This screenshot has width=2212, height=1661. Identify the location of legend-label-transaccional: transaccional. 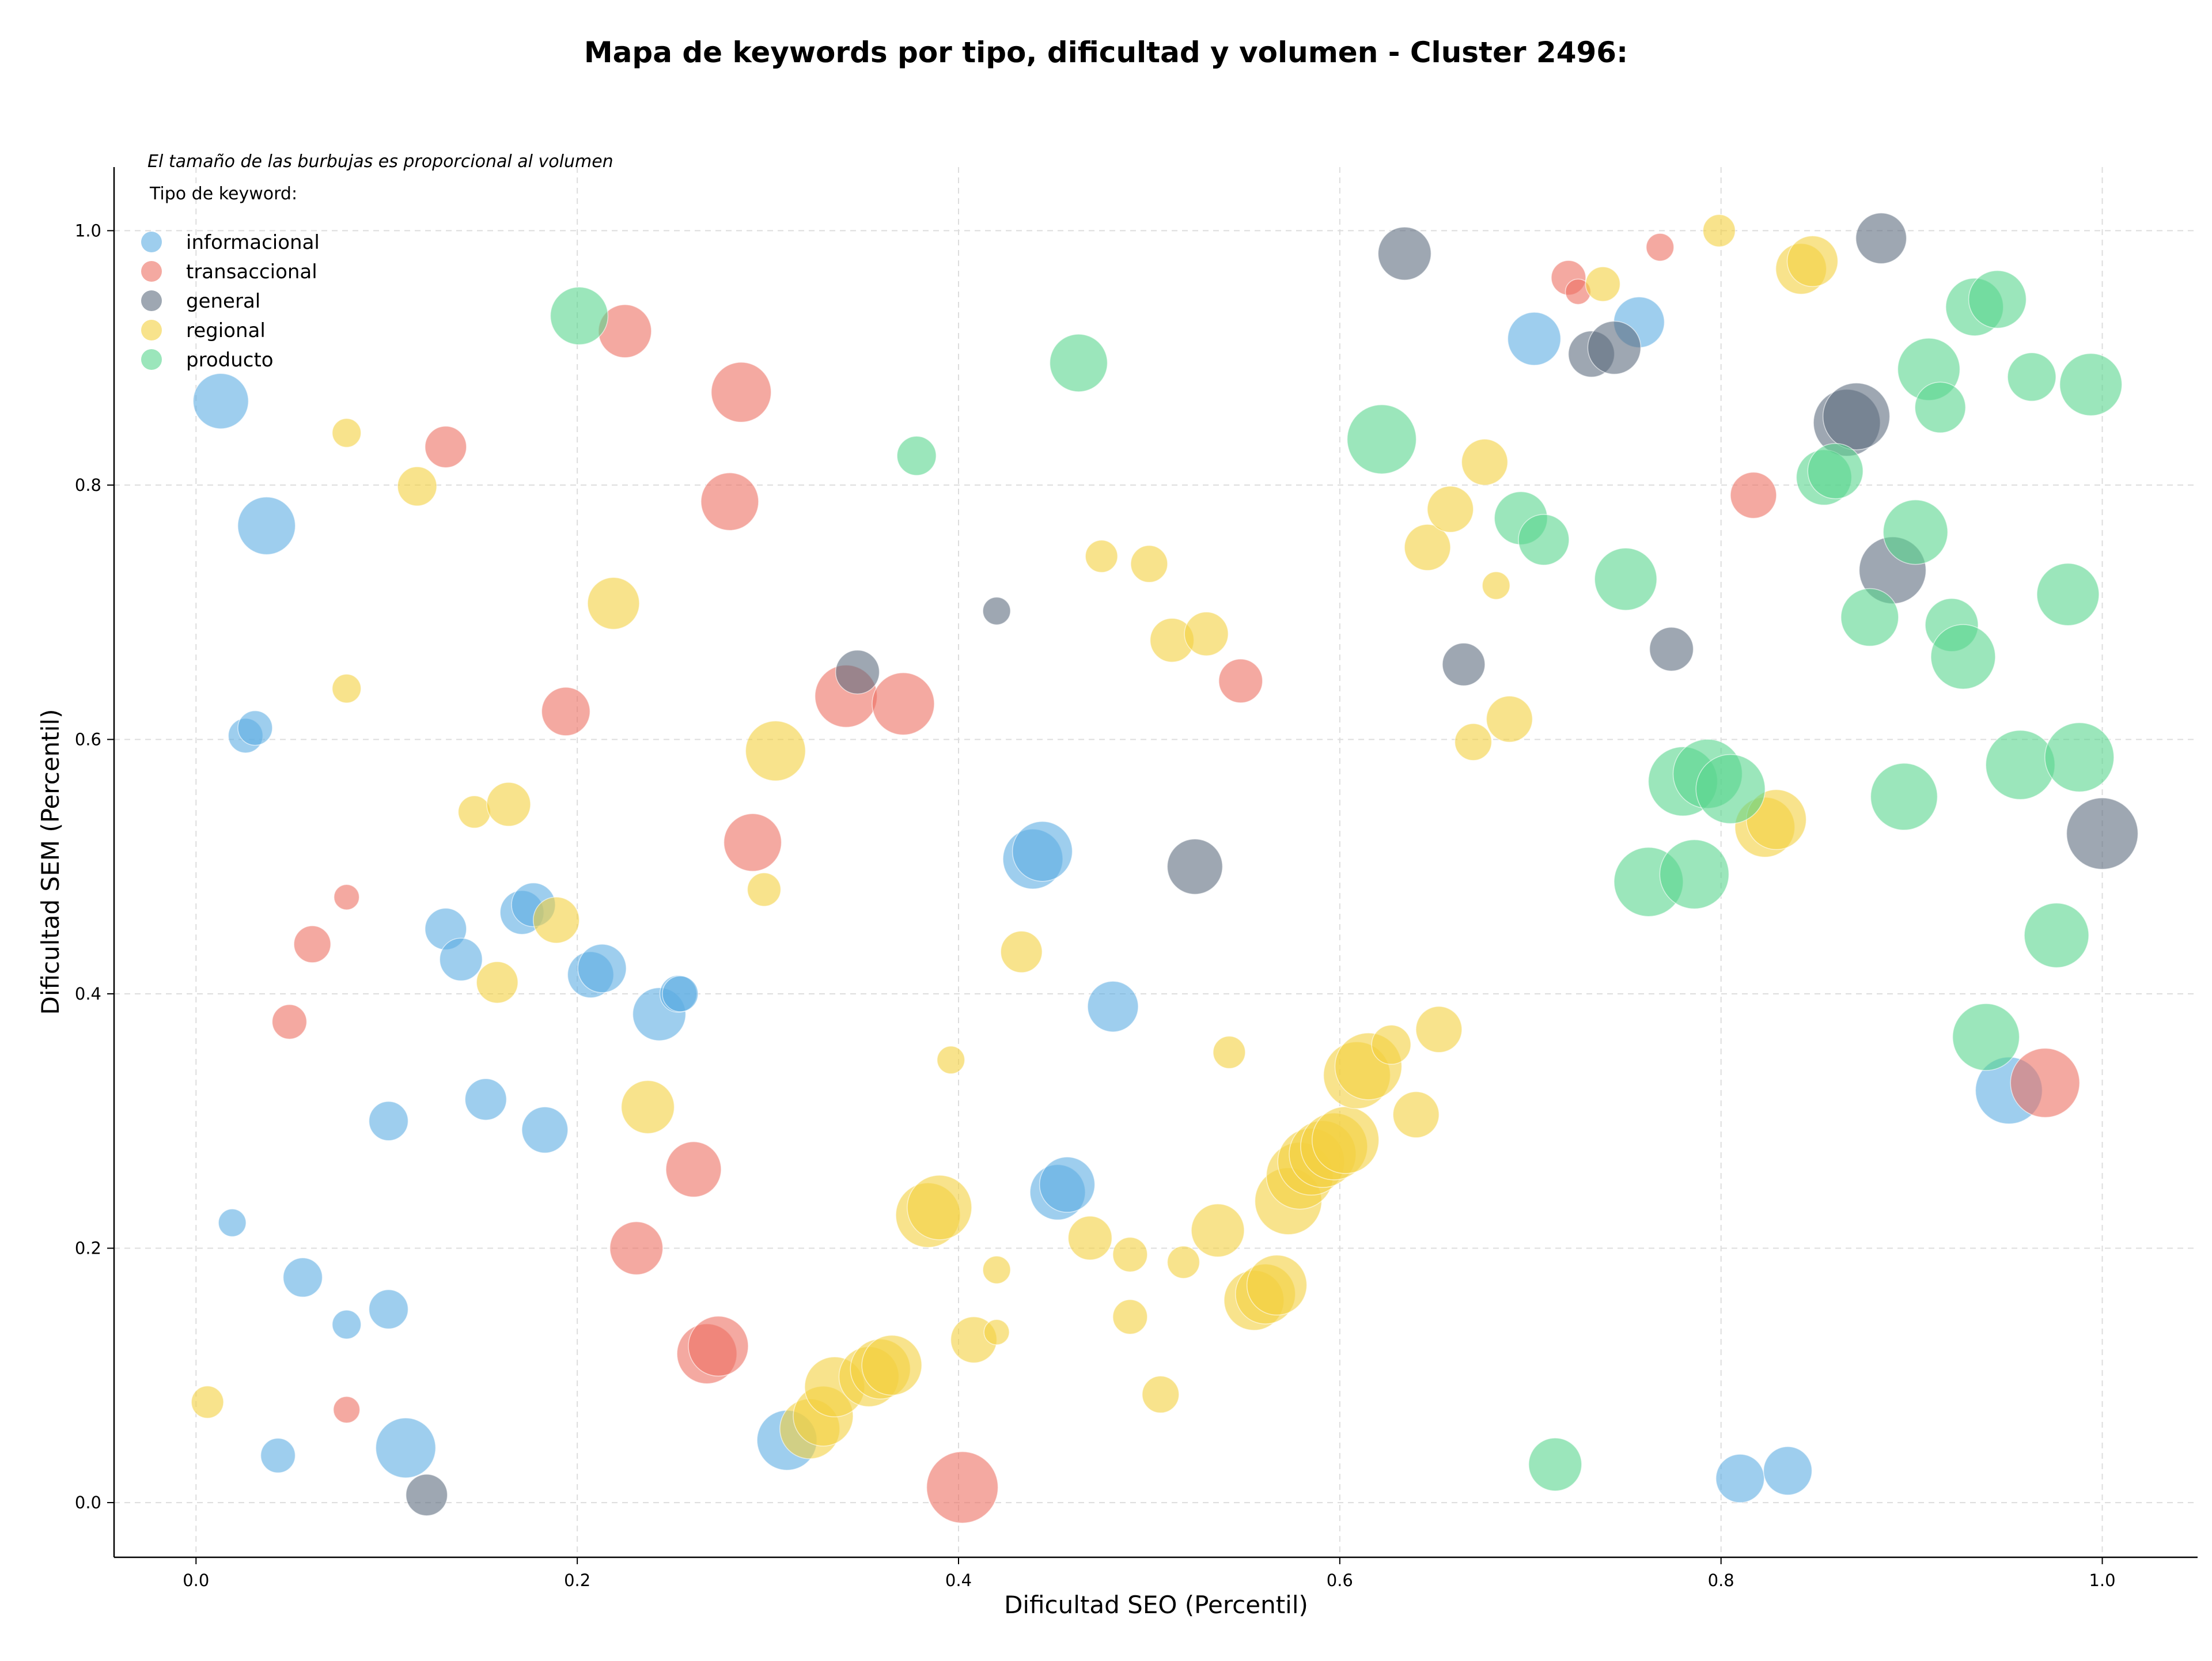
(251, 271).